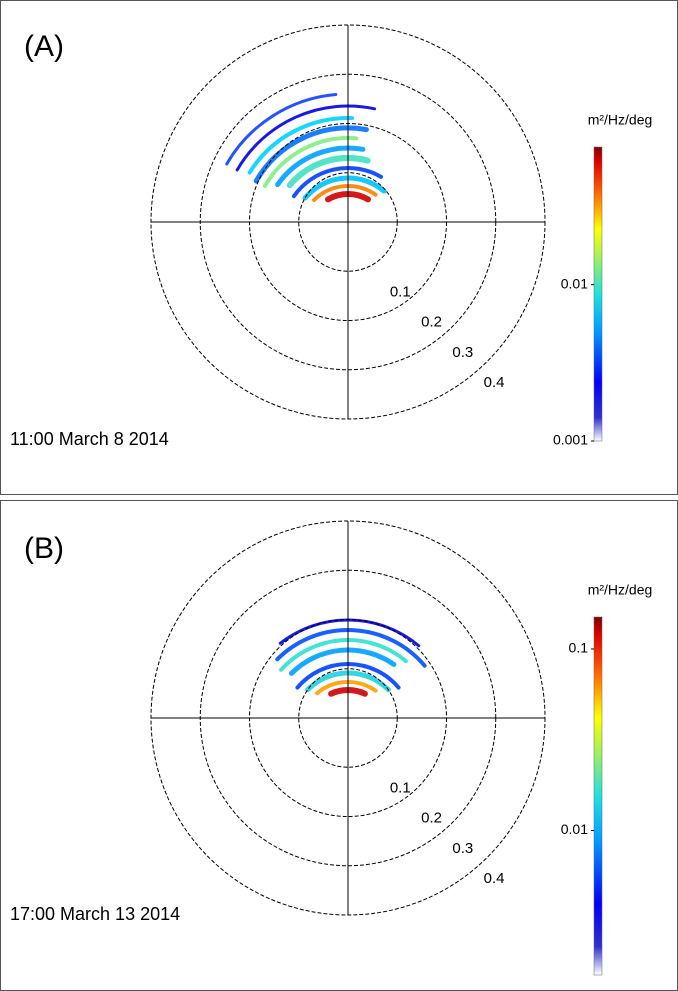 This screenshot has width=678, height=991. Describe the element at coordinates (89, 439) in the screenshot. I see `timestamp: 11:00 March 8 2014` at that location.